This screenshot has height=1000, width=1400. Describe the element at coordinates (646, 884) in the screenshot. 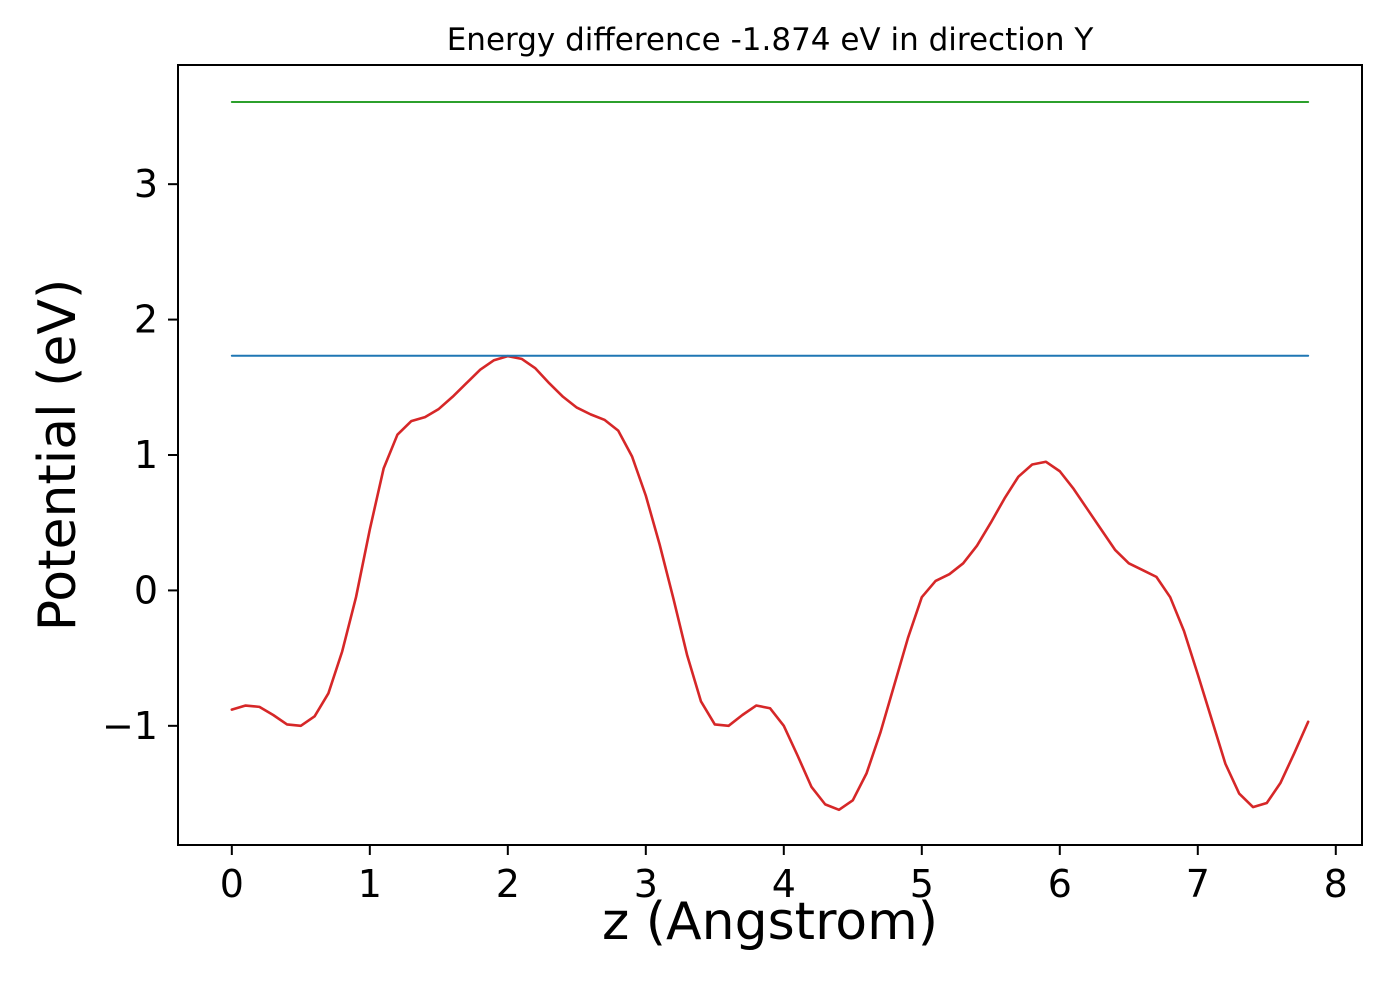

I see `x-tick-label: 3` at that location.